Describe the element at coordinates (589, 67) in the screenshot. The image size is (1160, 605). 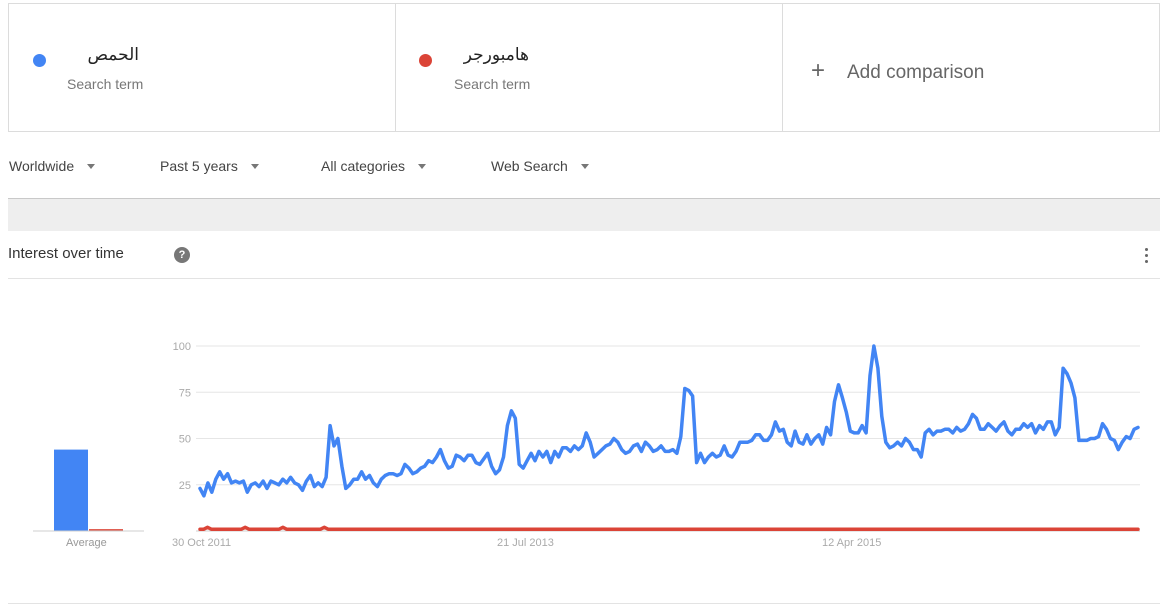
I see `search-term-card-2: هامبورجر Search term` at that location.